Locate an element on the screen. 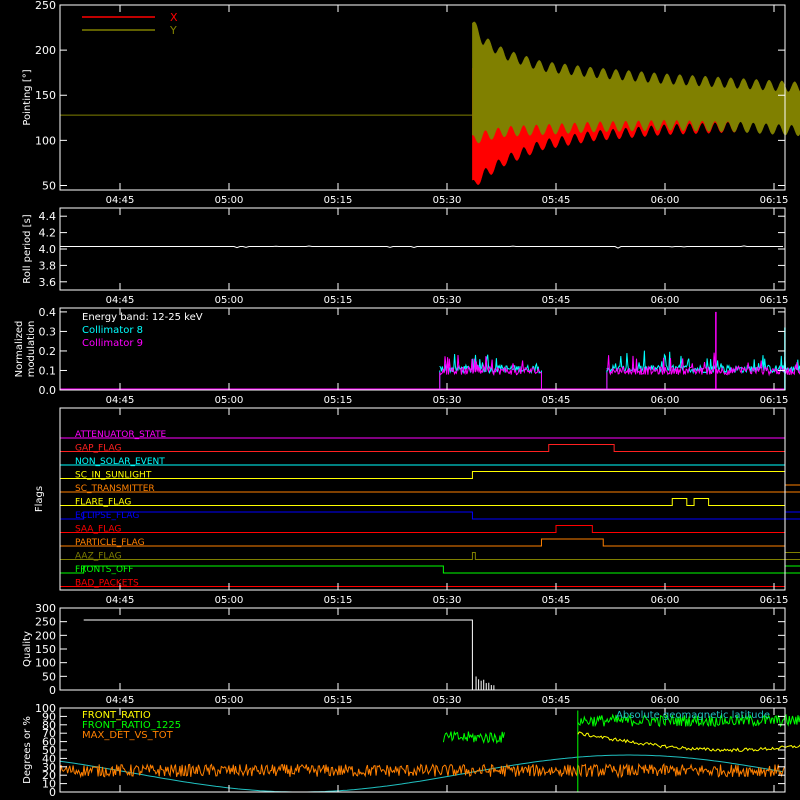 This screenshot has width=800, height=800. flag-line-saa-flag is located at coordinates (422, 529).